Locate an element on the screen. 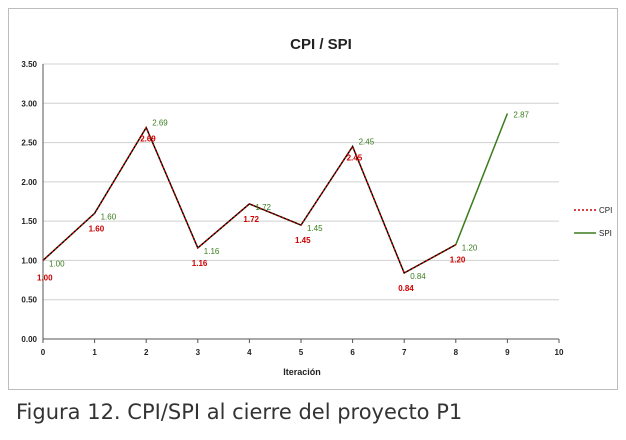 Image resolution: width=626 pixels, height=440 pixels. spi-data-label: 2.87 is located at coordinates (521, 115).